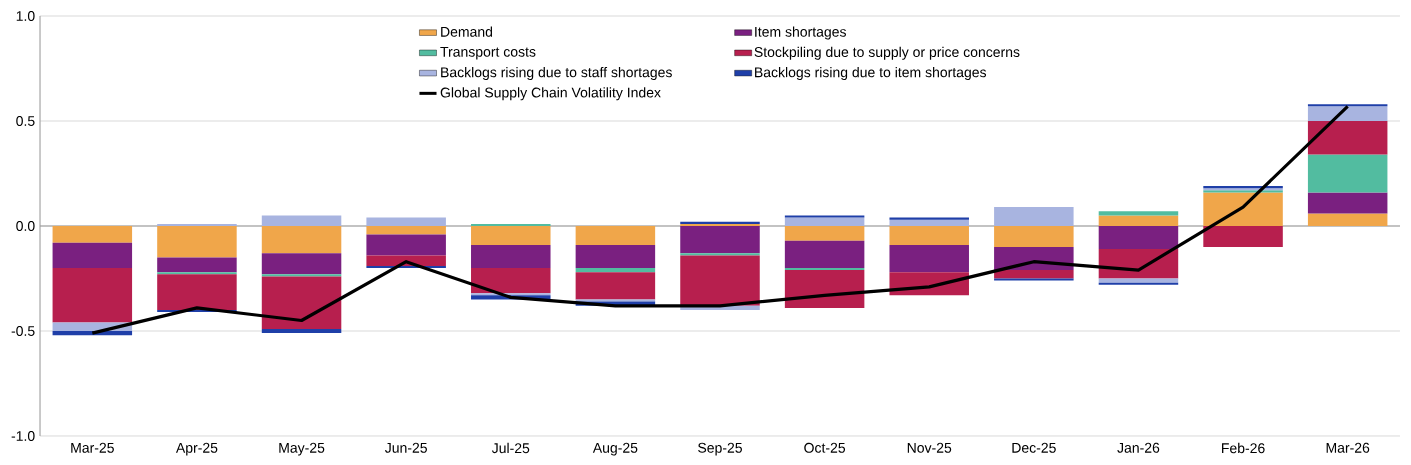 The height and width of the screenshot is (465, 1411). What do you see at coordinates (929, 447) in the screenshot?
I see `x-tick-label: Nov-25` at bounding box center [929, 447].